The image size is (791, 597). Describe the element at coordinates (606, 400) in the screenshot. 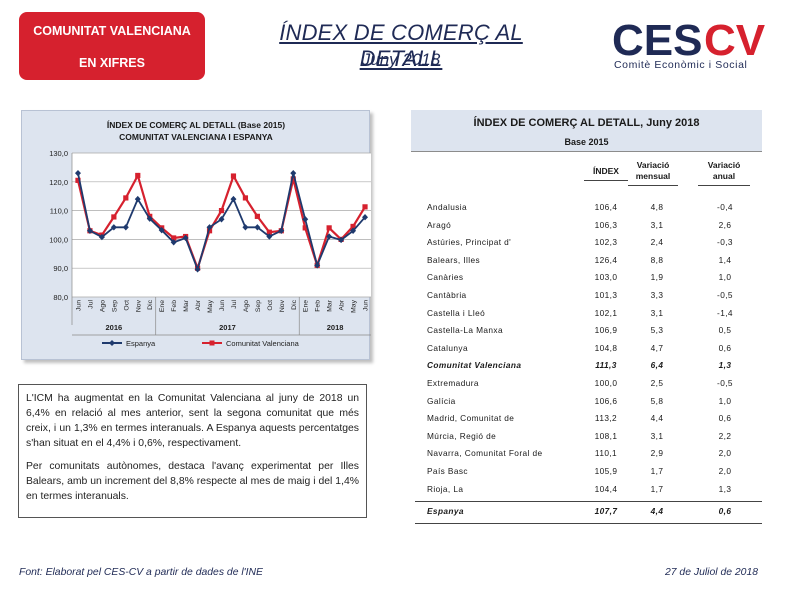

I see `index-value: 106,6` at that location.